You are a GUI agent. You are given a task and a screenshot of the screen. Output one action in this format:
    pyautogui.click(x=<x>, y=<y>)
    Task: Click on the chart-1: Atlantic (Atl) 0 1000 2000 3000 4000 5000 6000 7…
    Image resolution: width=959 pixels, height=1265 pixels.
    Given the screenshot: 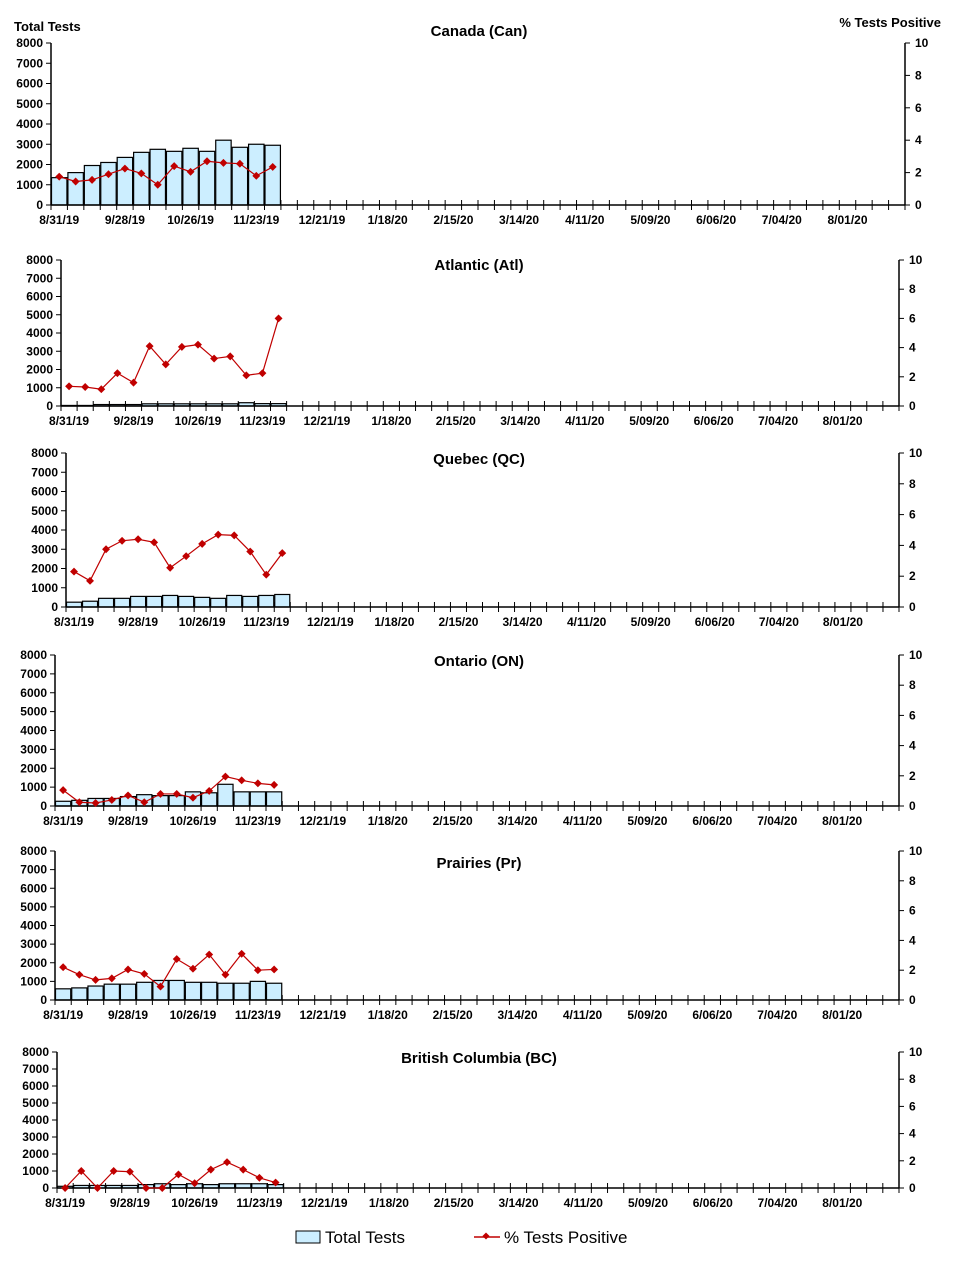 What is the action you would take?
    pyautogui.click(x=474, y=340)
    